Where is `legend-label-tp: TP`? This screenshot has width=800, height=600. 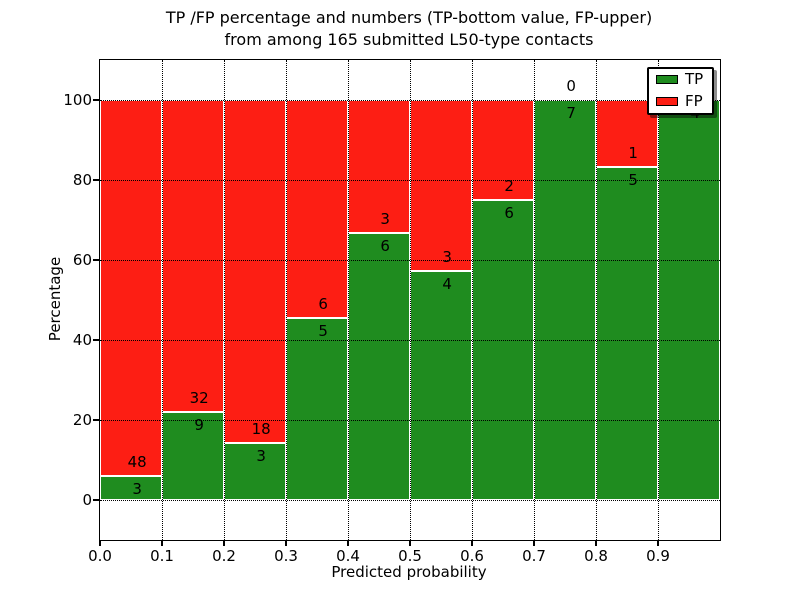 legend-label-tp: TP is located at coordinates (694, 79).